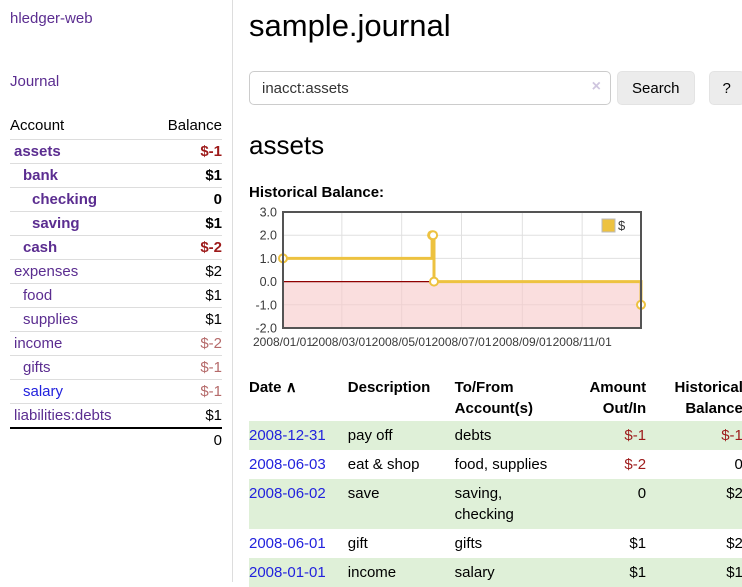 The height and width of the screenshot is (587, 742). What do you see at coordinates (461, 342) in the screenshot?
I see `svg-text: 2008/07/01` at bounding box center [461, 342].